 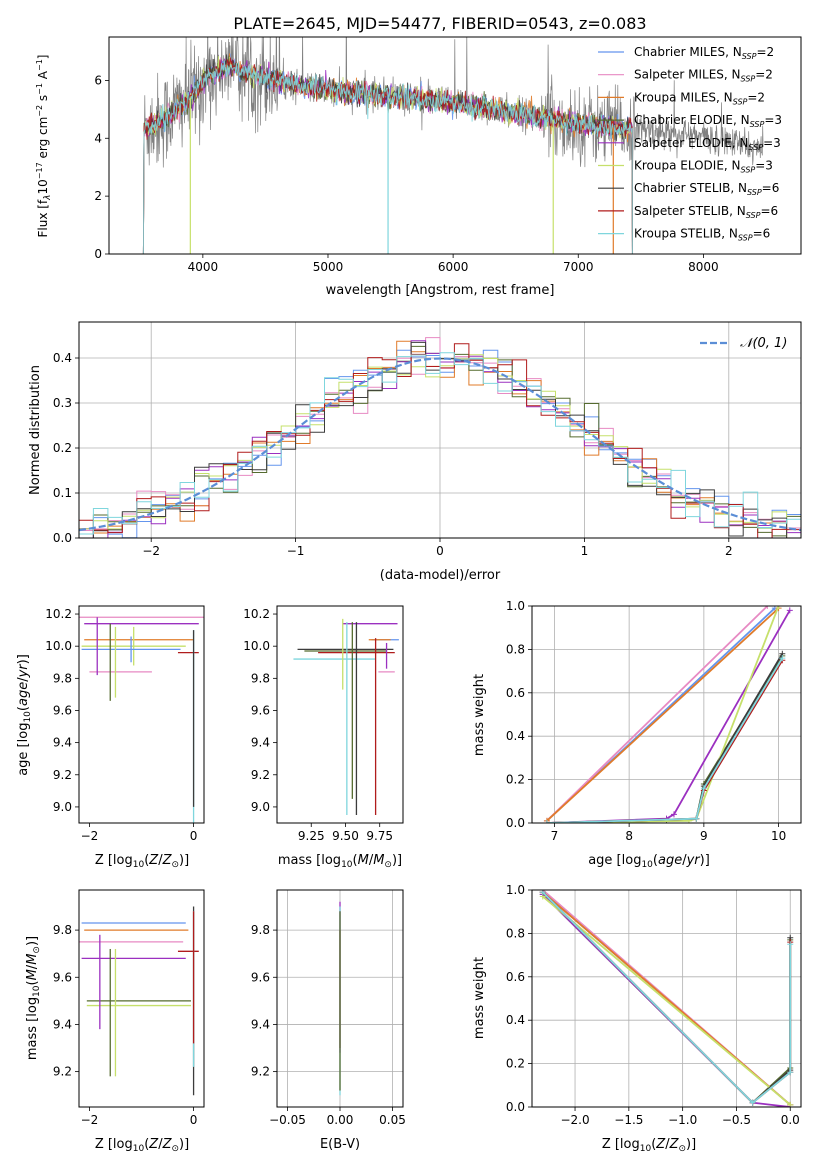 I want to click on errorbar-point, so click(x=133, y=646).